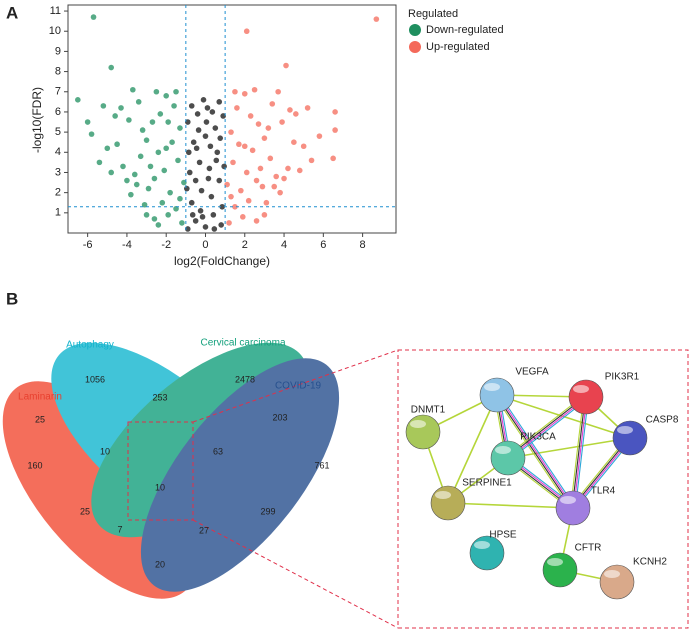 The width and height of the screenshot is (692, 636). Describe the element at coordinates (88, 245) in the screenshot. I see `x-tick-label: -6` at that location.